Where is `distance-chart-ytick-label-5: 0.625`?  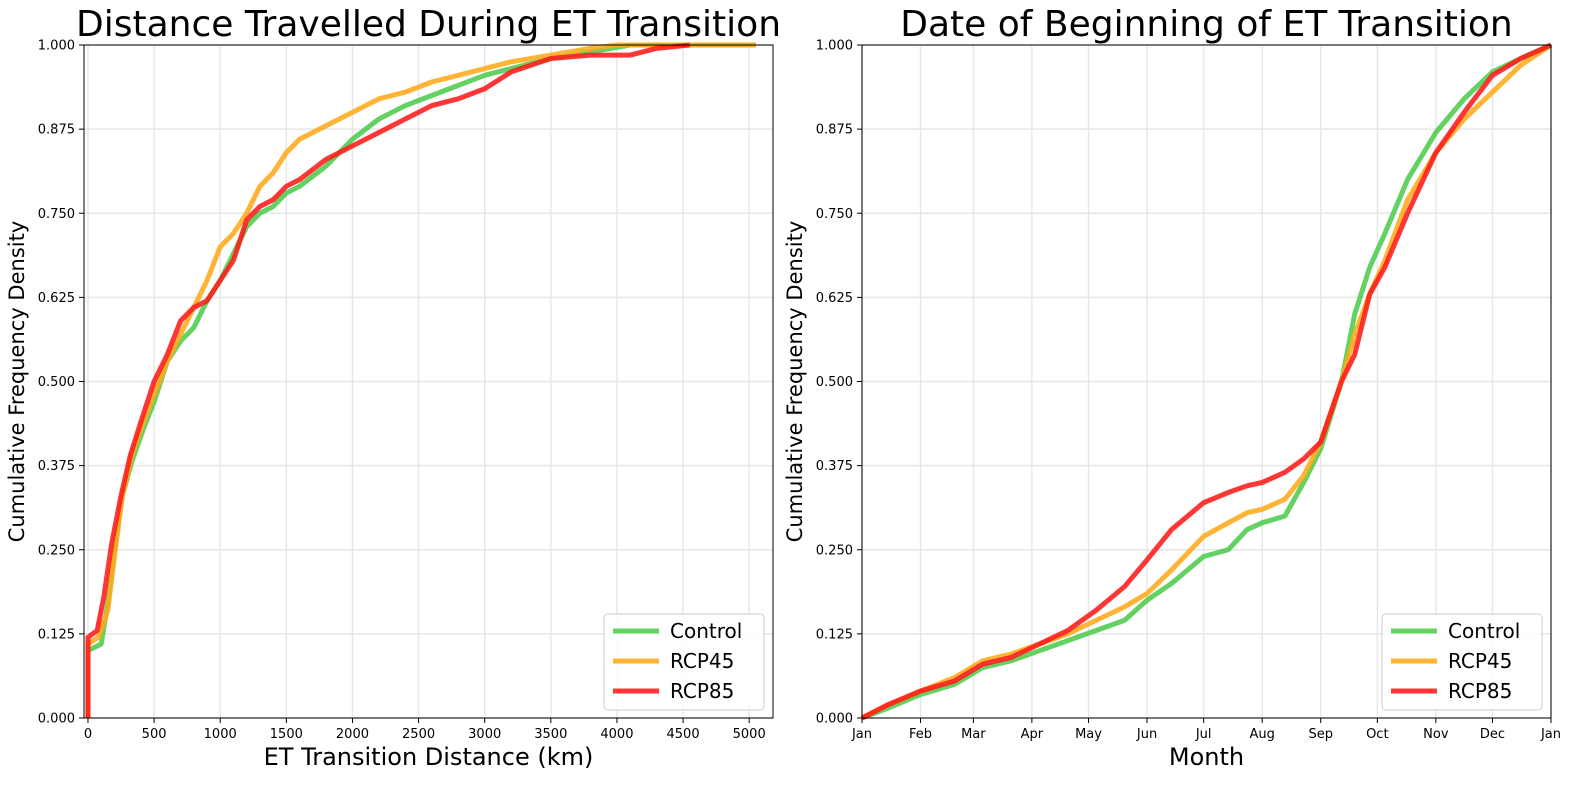
distance-chart-ytick-label-5: 0.625 is located at coordinates (56, 298).